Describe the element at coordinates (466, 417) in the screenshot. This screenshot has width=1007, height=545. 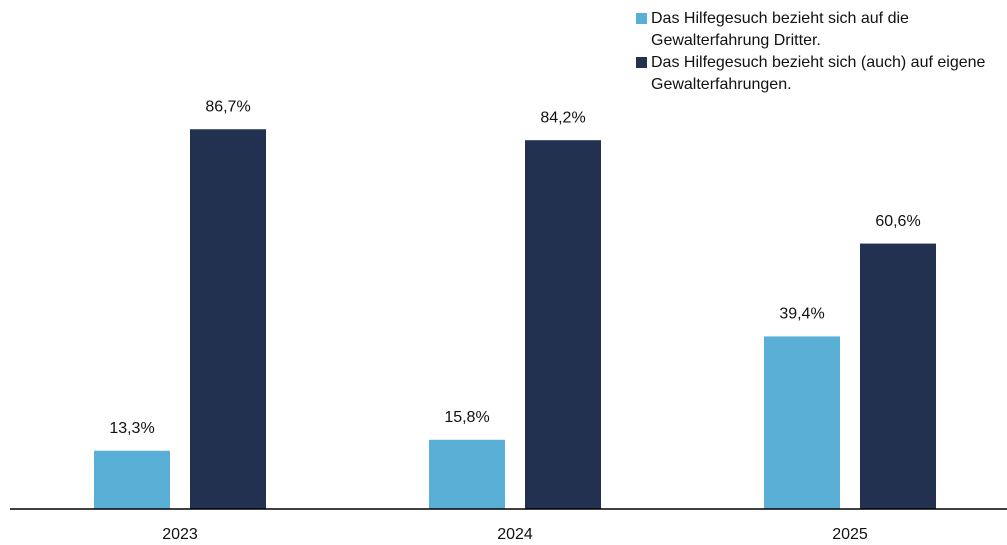
I see `data-label: 15,8%` at that location.